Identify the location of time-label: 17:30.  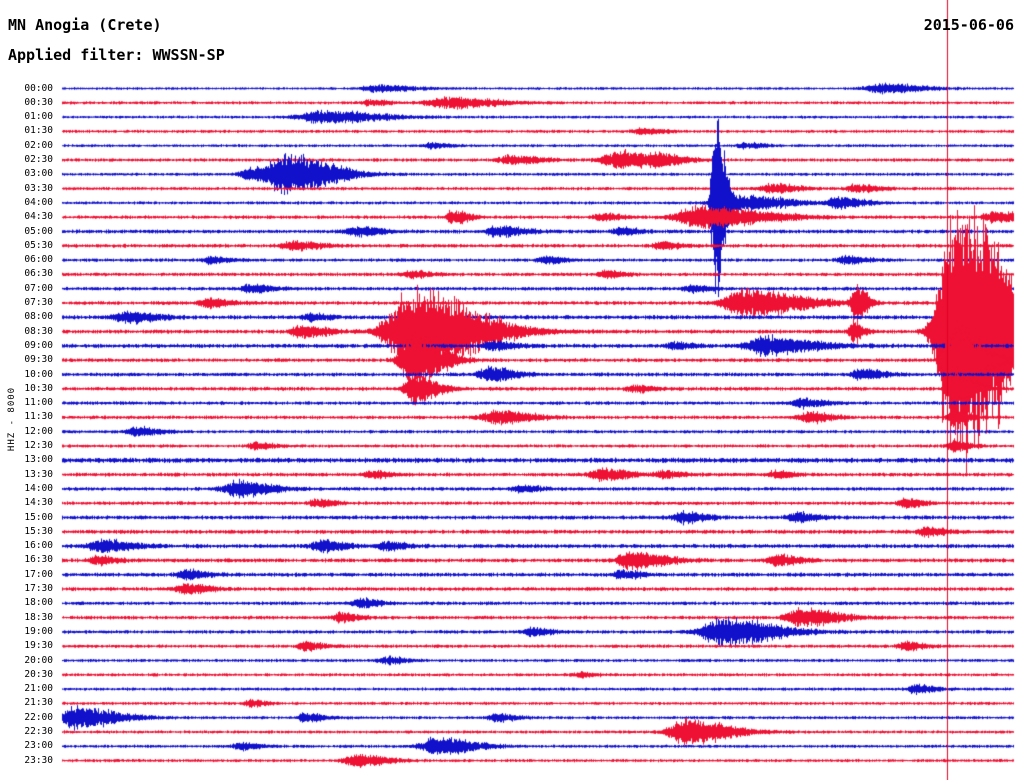
(38, 588).